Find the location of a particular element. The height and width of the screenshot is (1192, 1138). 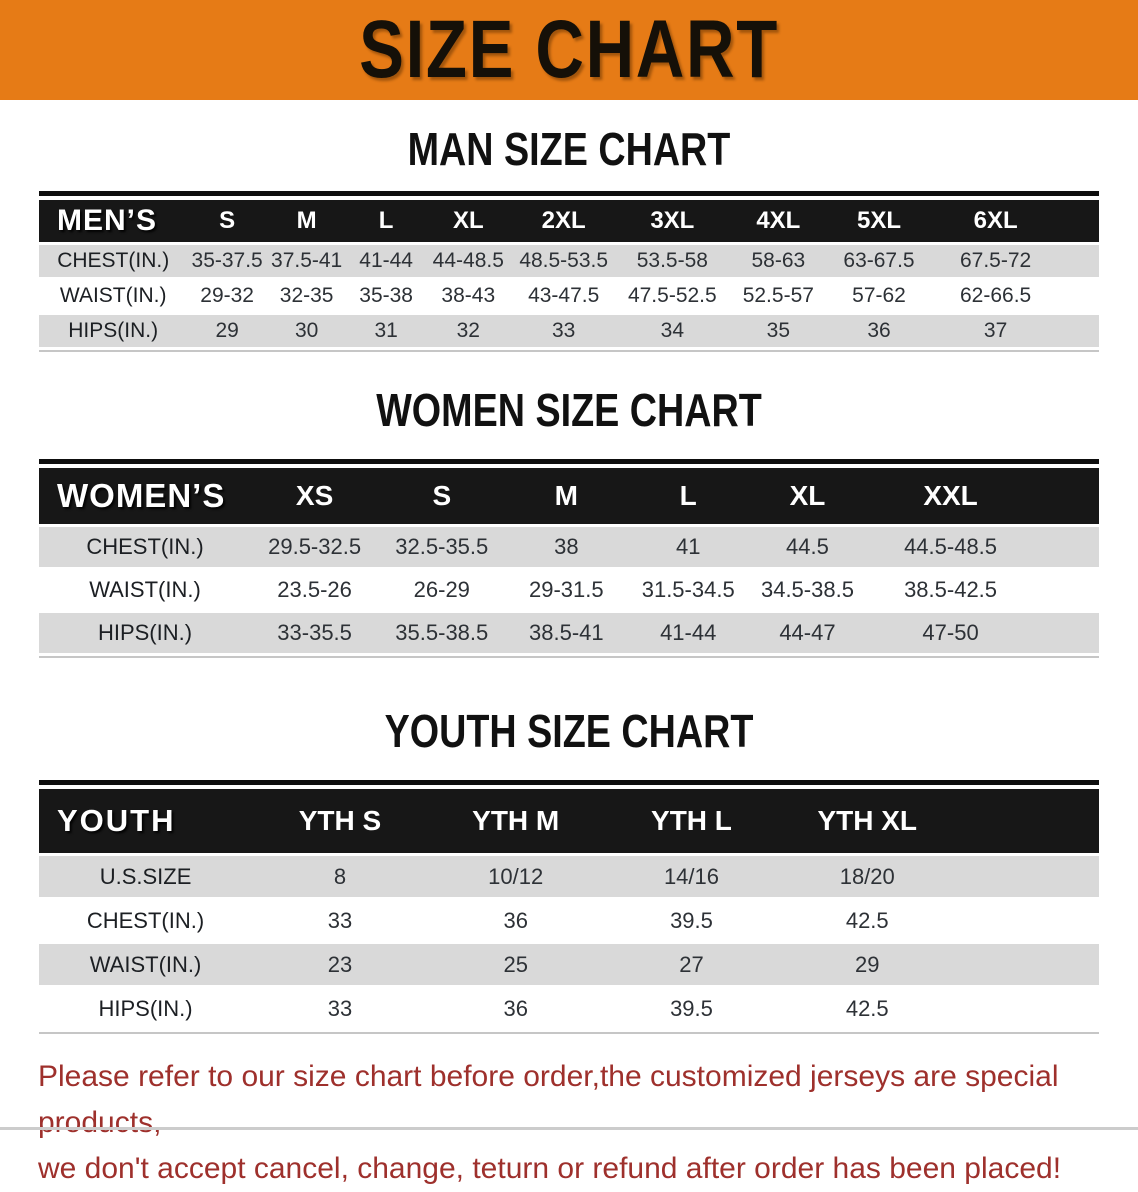

size-value-cell: 38-43 is located at coordinates (468, 296).